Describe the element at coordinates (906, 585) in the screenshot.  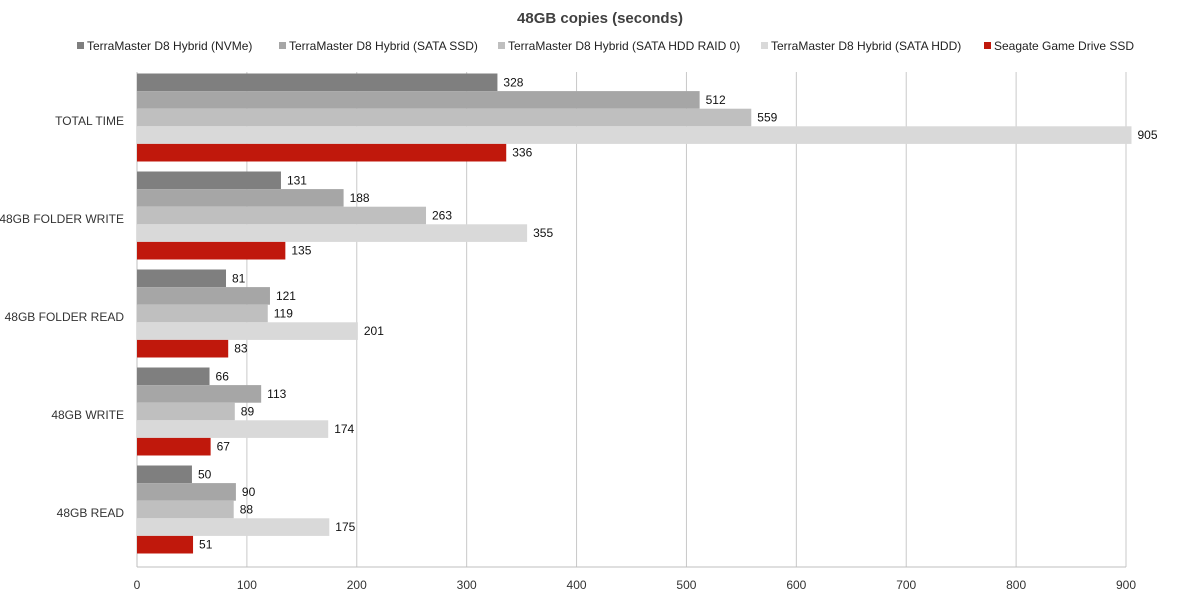
I see `x-tick-label-700: 700` at that location.